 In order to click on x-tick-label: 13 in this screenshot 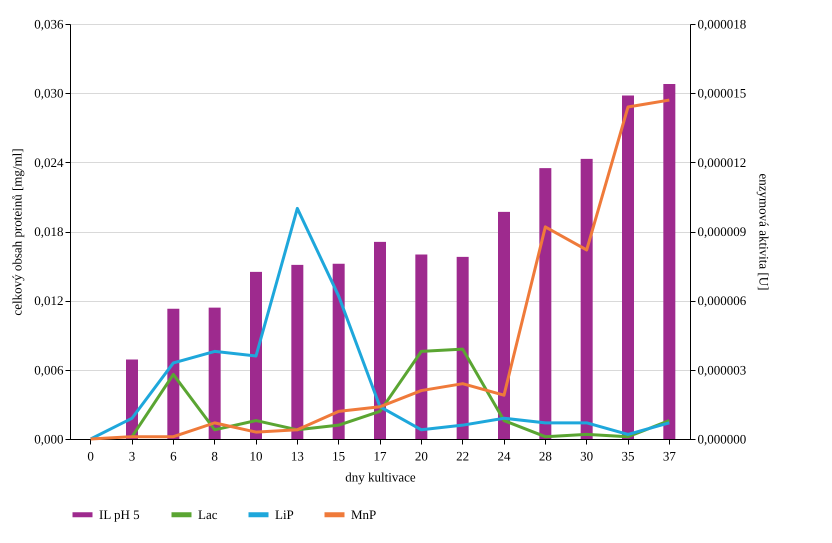, I will do `click(297, 456)`.